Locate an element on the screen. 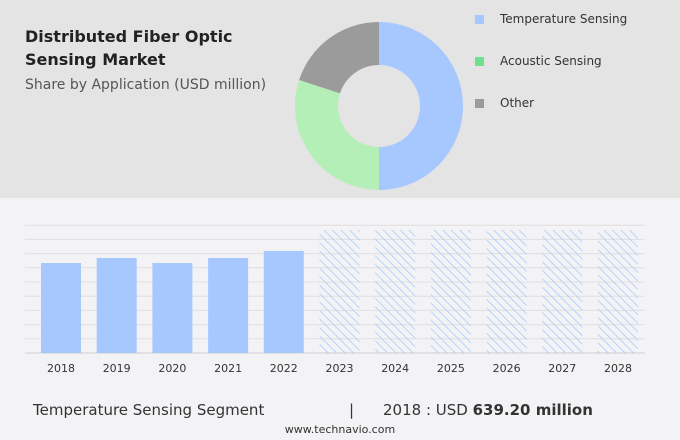  donut-slice-acoustic-sensing is located at coordinates (337, 135).